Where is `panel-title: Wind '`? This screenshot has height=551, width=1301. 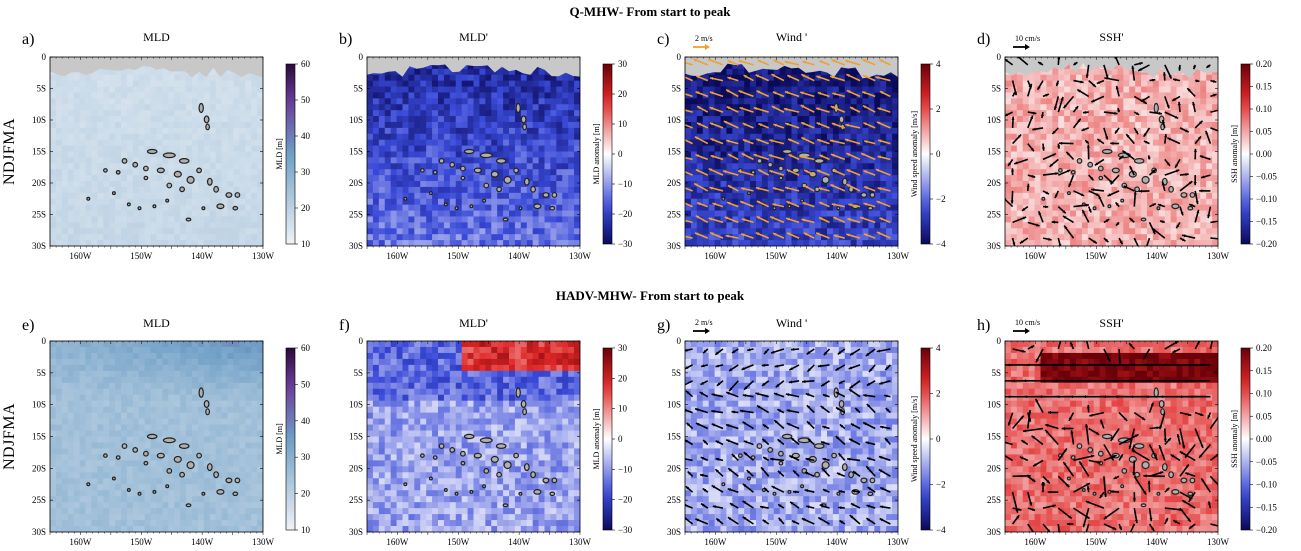 panel-title: Wind ' is located at coordinates (791, 323).